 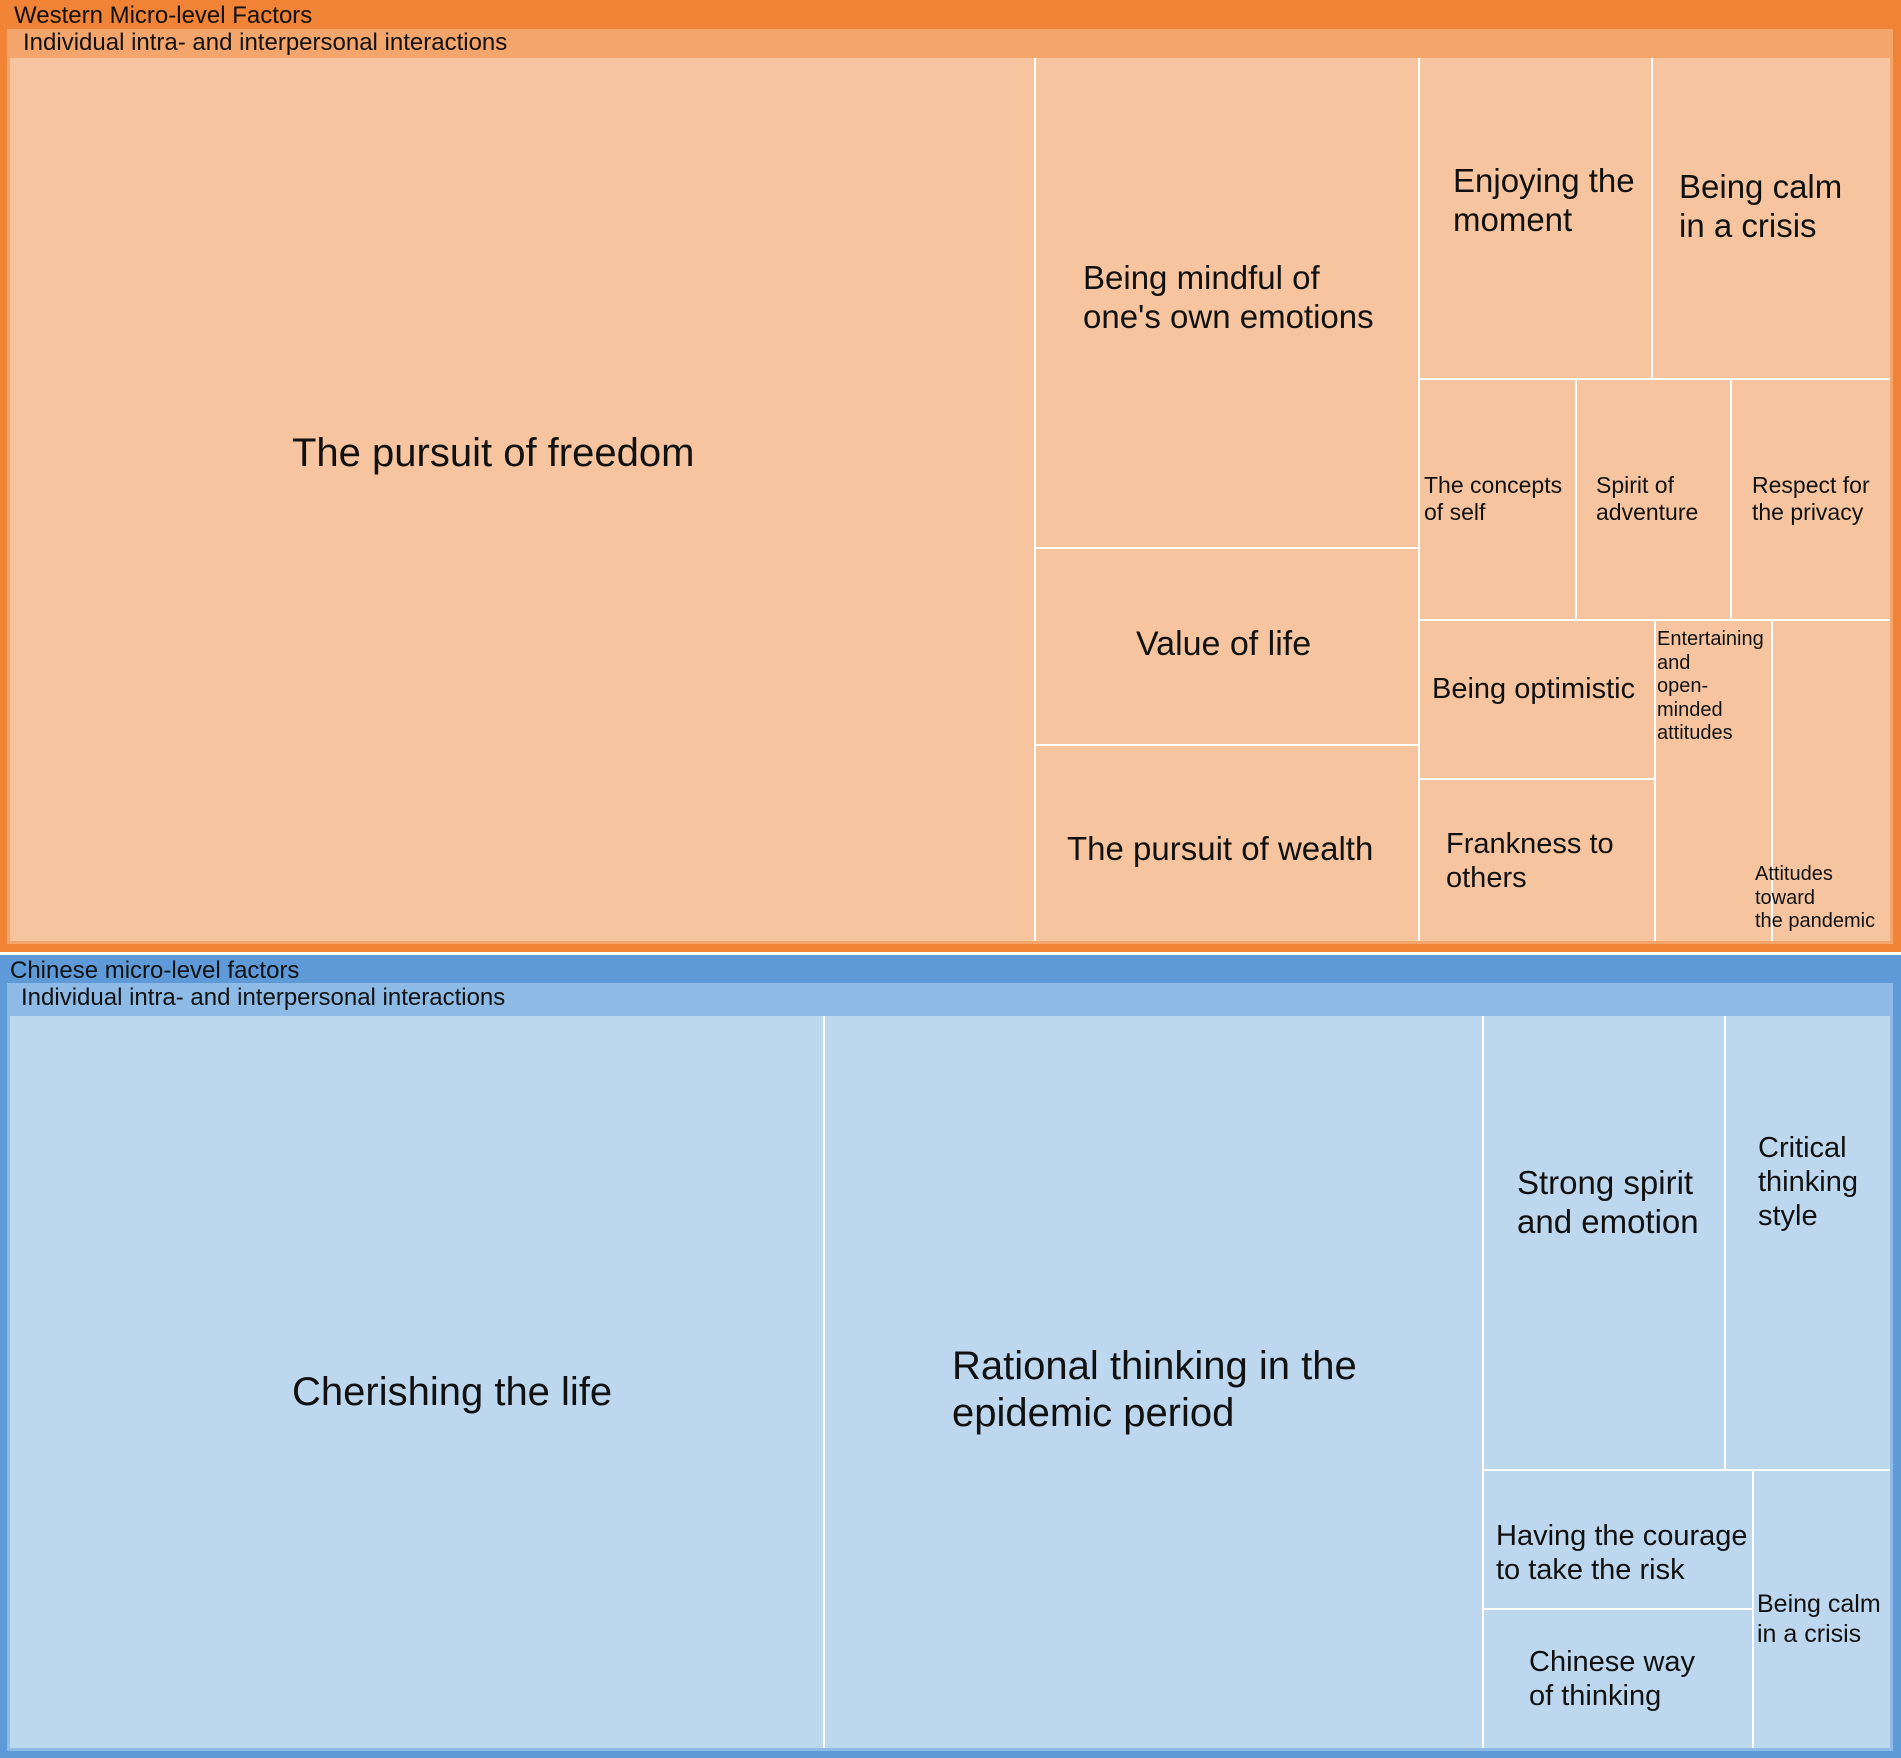 I want to click on western-tile: Enjoying the moment, so click(x=1535, y=218).